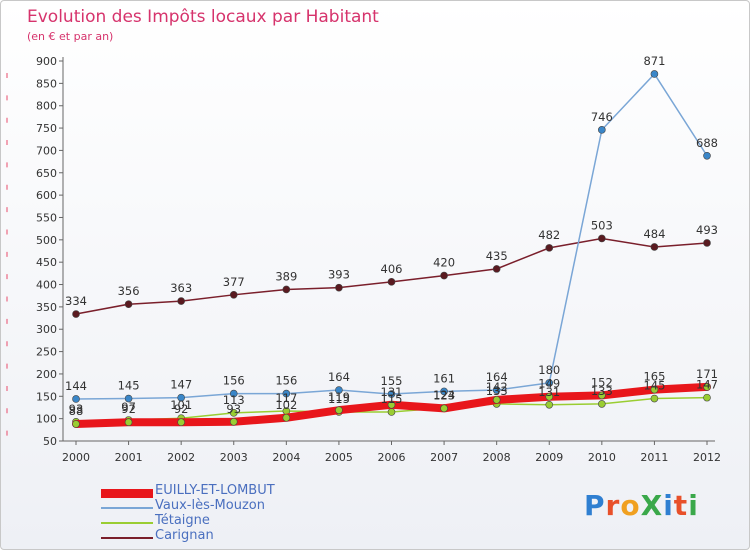  I want to click on data-label: 149, so click(549, 384).